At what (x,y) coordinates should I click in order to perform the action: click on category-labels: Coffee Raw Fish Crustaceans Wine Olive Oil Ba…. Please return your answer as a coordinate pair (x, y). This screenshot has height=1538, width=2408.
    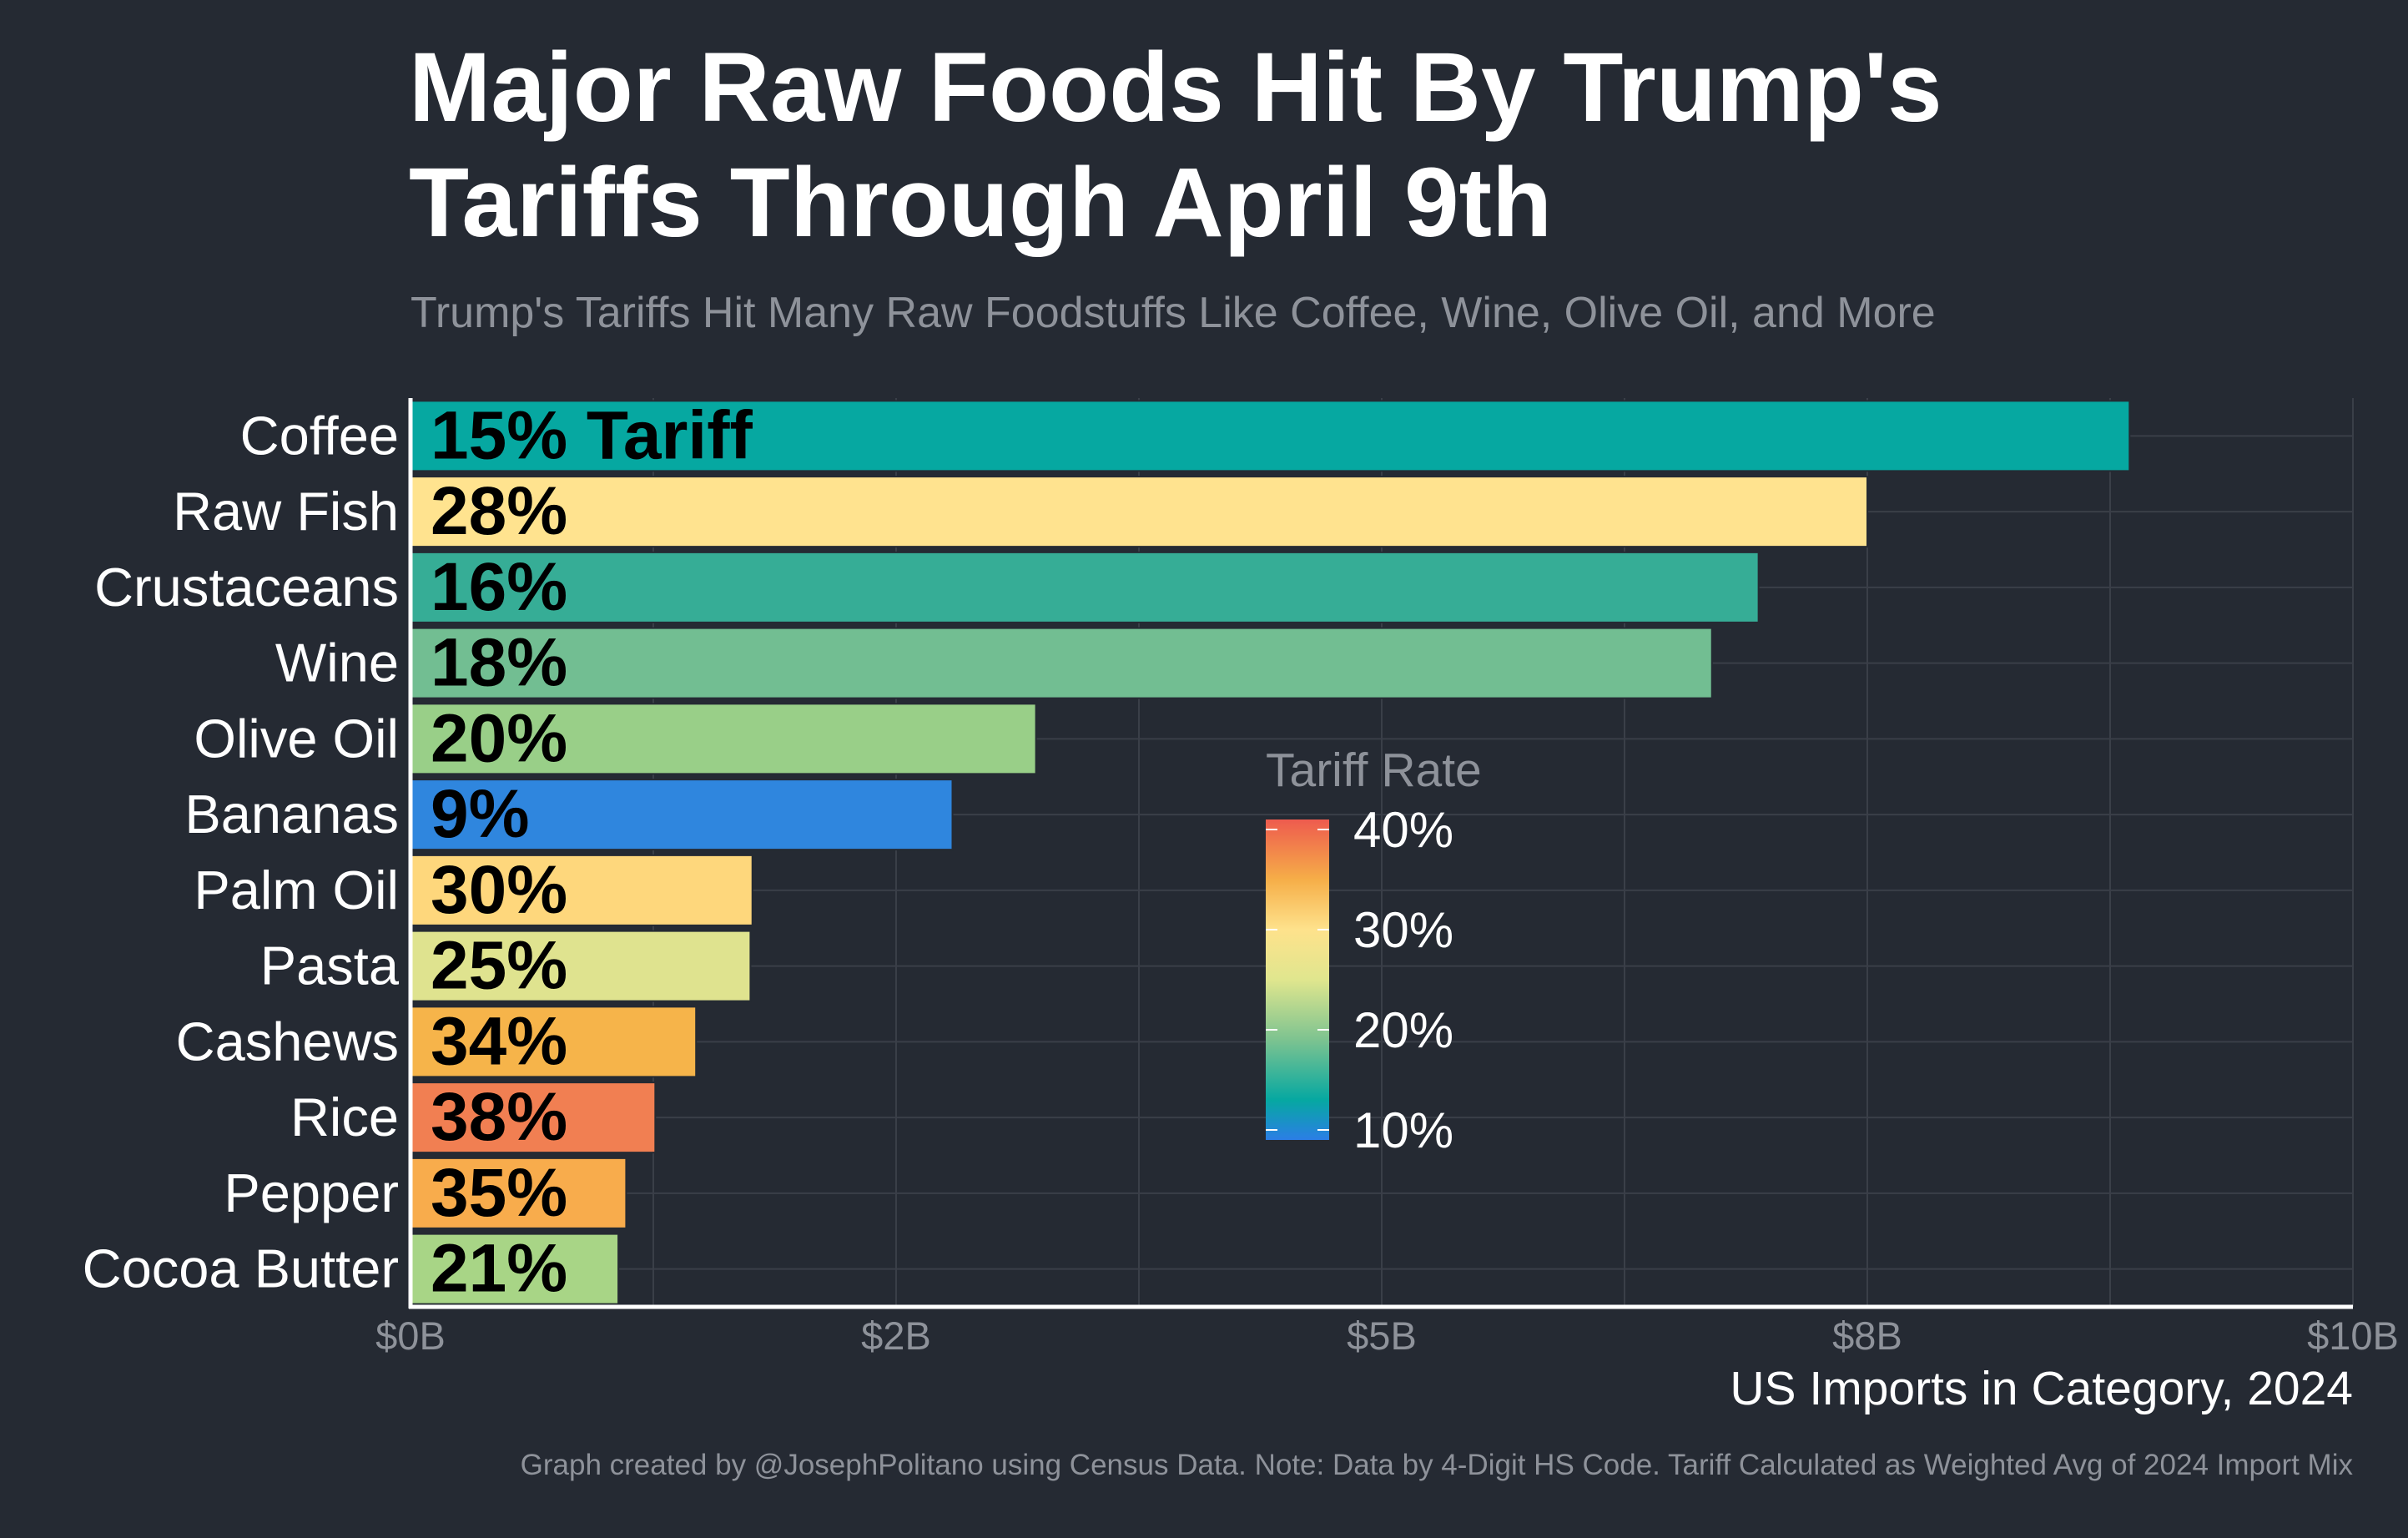
    Looking at the image, I should click on (241, 851).